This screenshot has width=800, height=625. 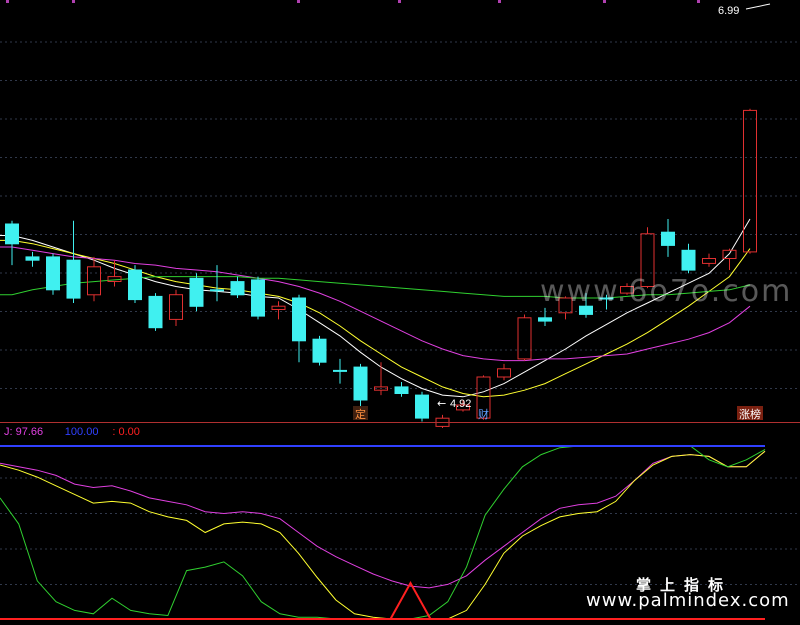 What do you see at coordinates (688, 600) in the screenshot?
I see `watermark-url: www.palmindex.com` at bounding box center [688, 600].